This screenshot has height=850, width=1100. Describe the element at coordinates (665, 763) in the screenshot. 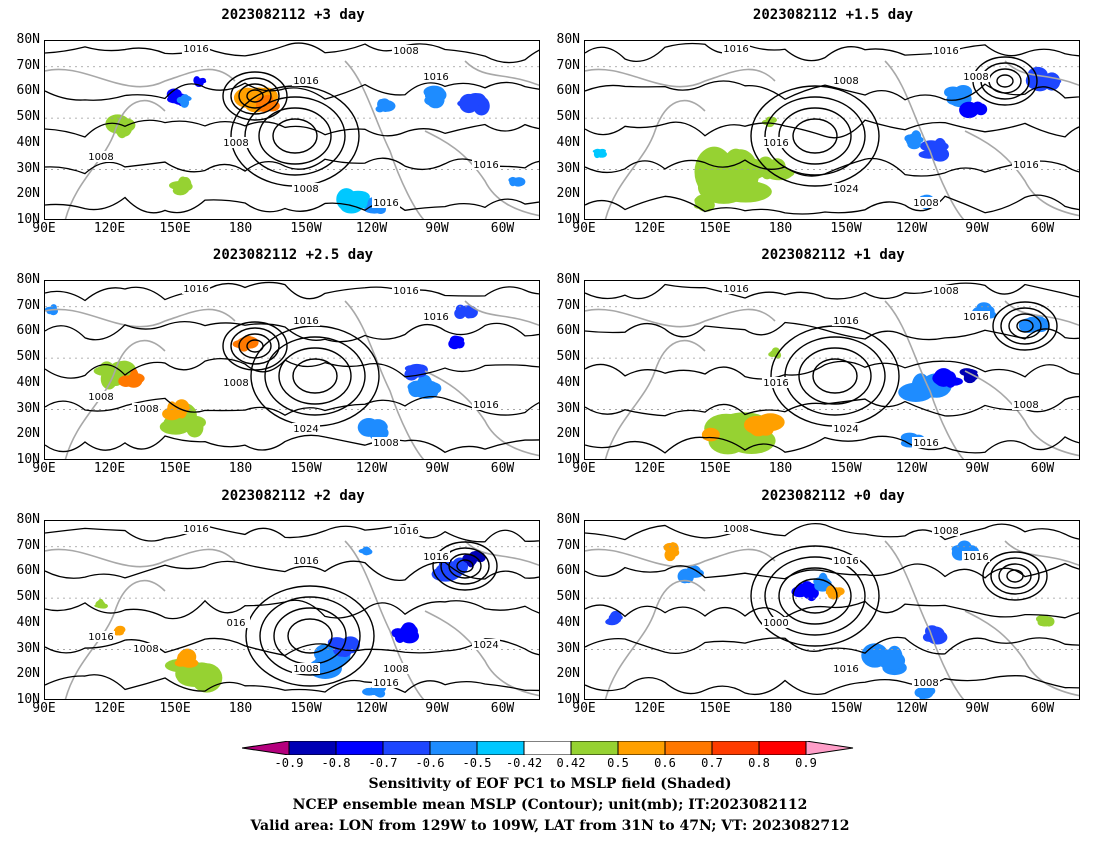

I see `colorbar-label: 0.6` at that location.